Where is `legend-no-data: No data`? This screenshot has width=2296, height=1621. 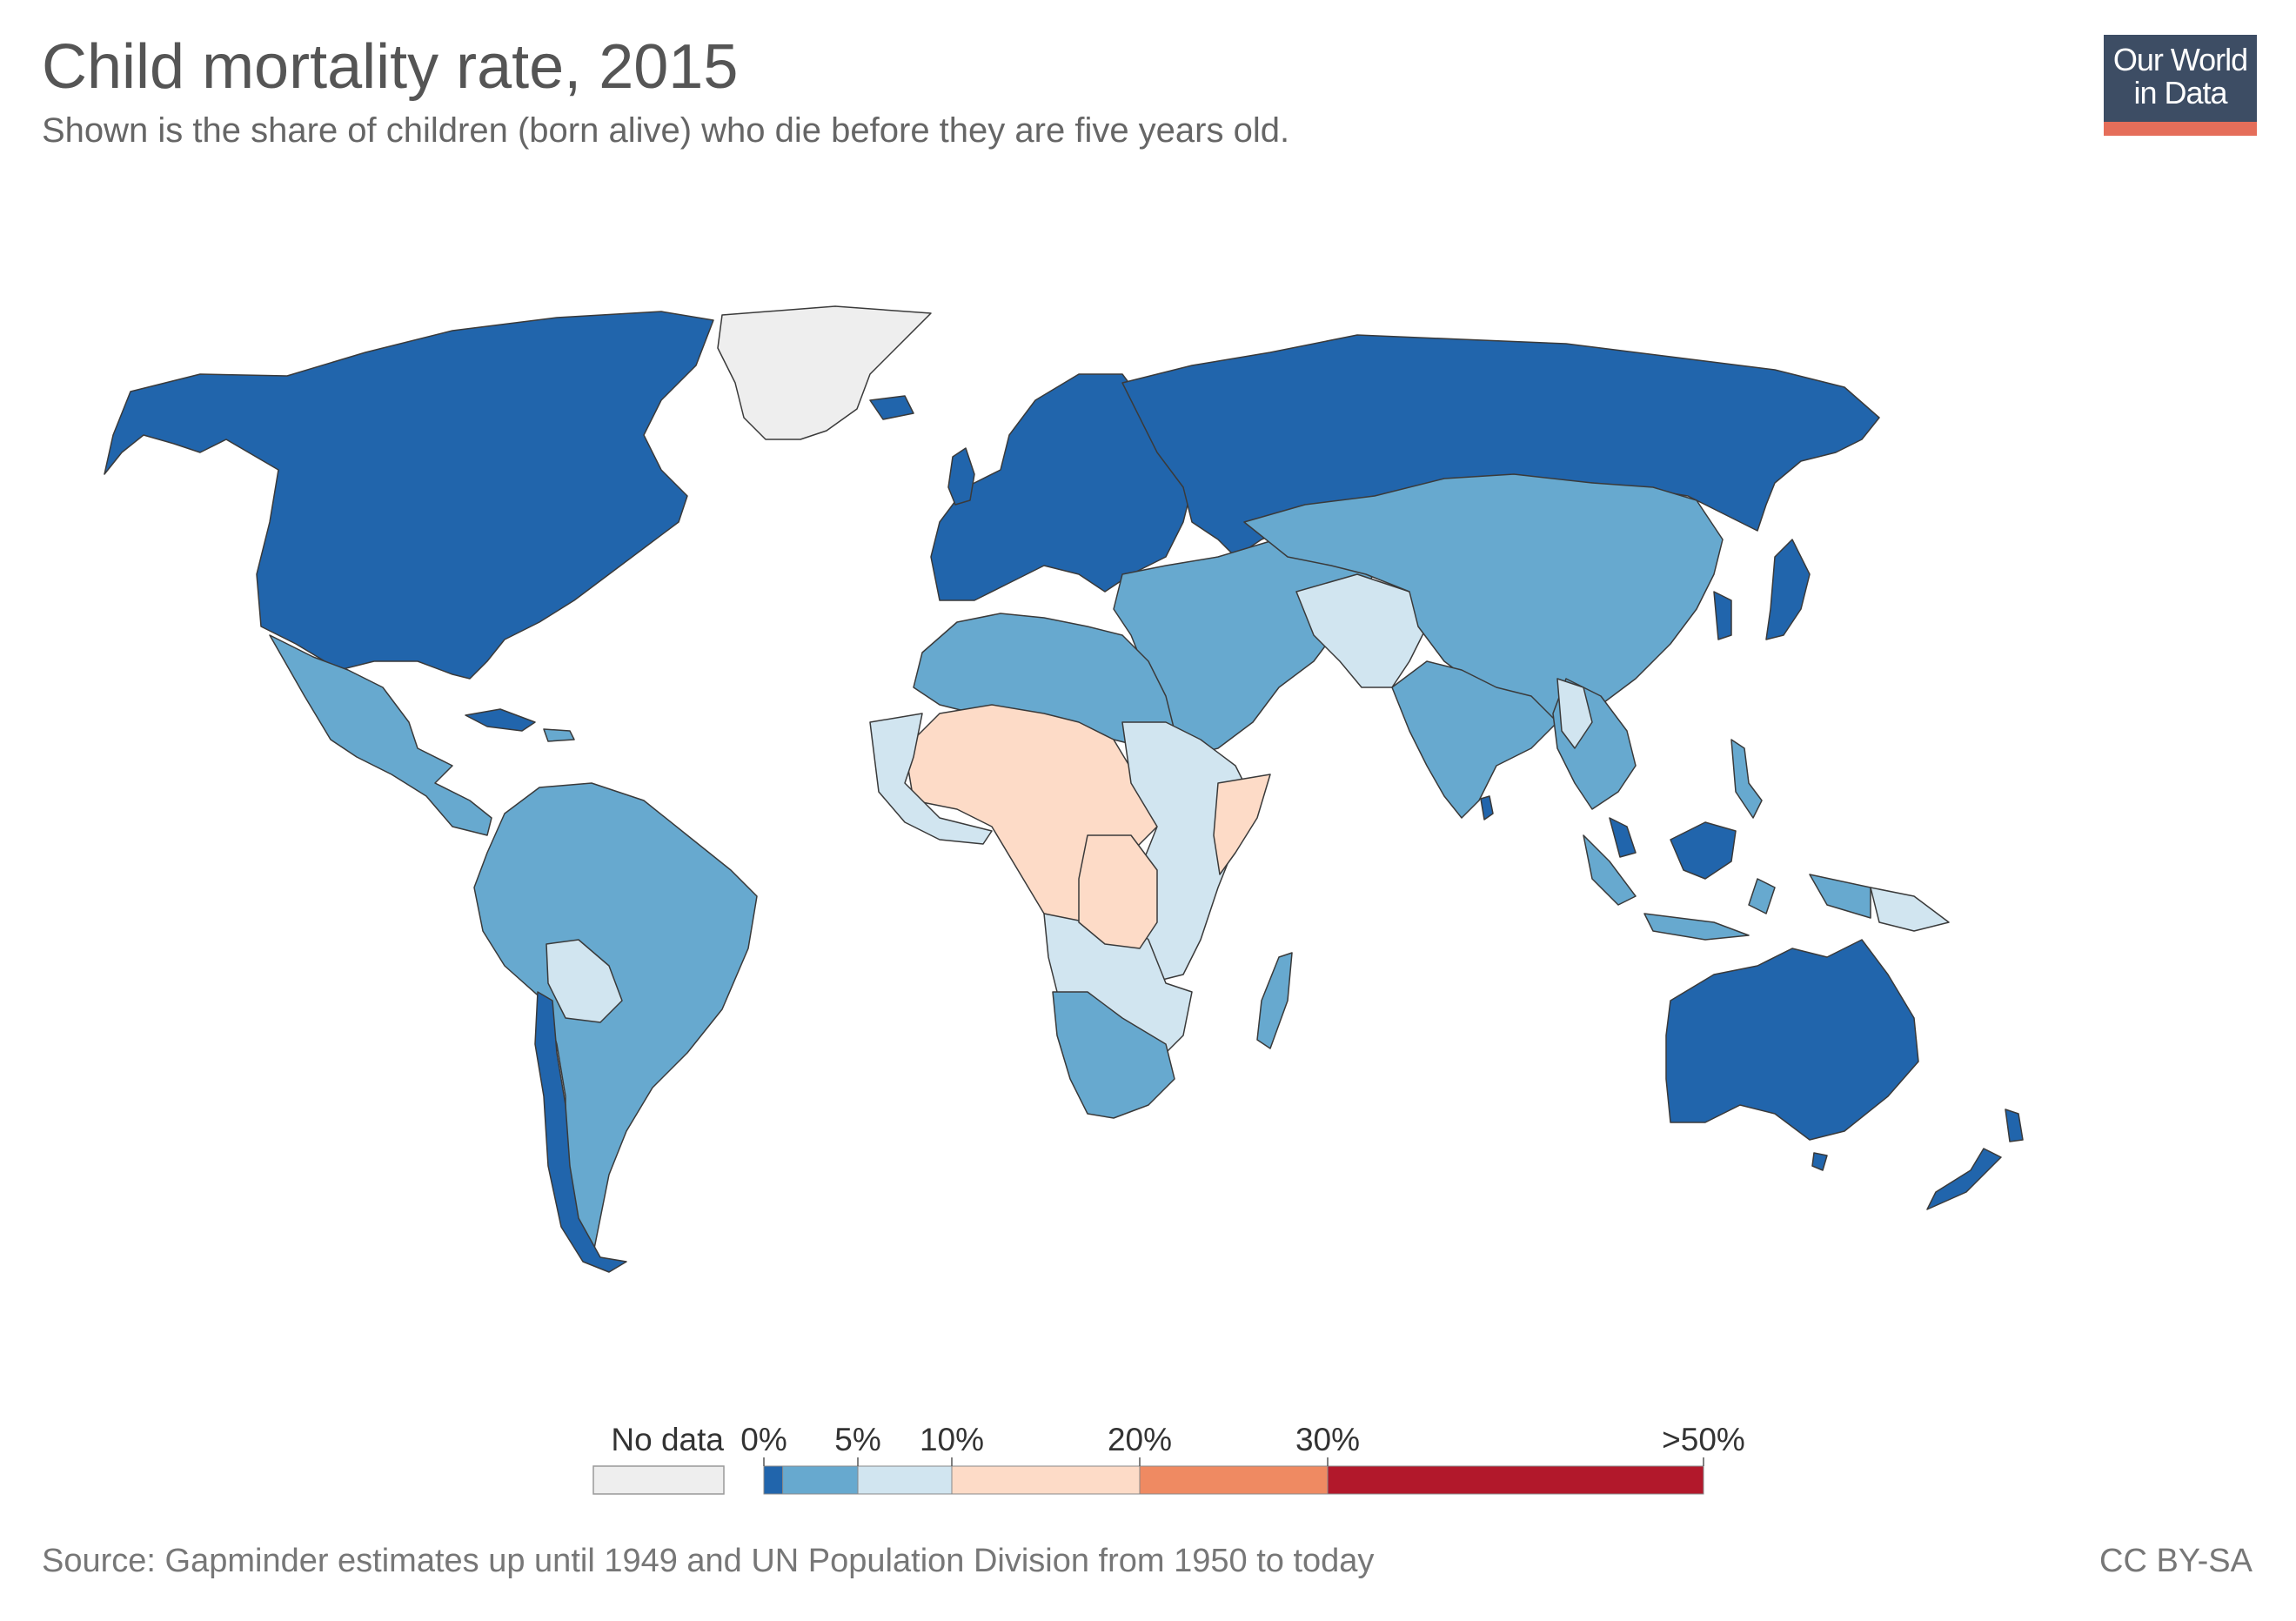 legend-no-data: No data is located at coordinates (658, 1458).